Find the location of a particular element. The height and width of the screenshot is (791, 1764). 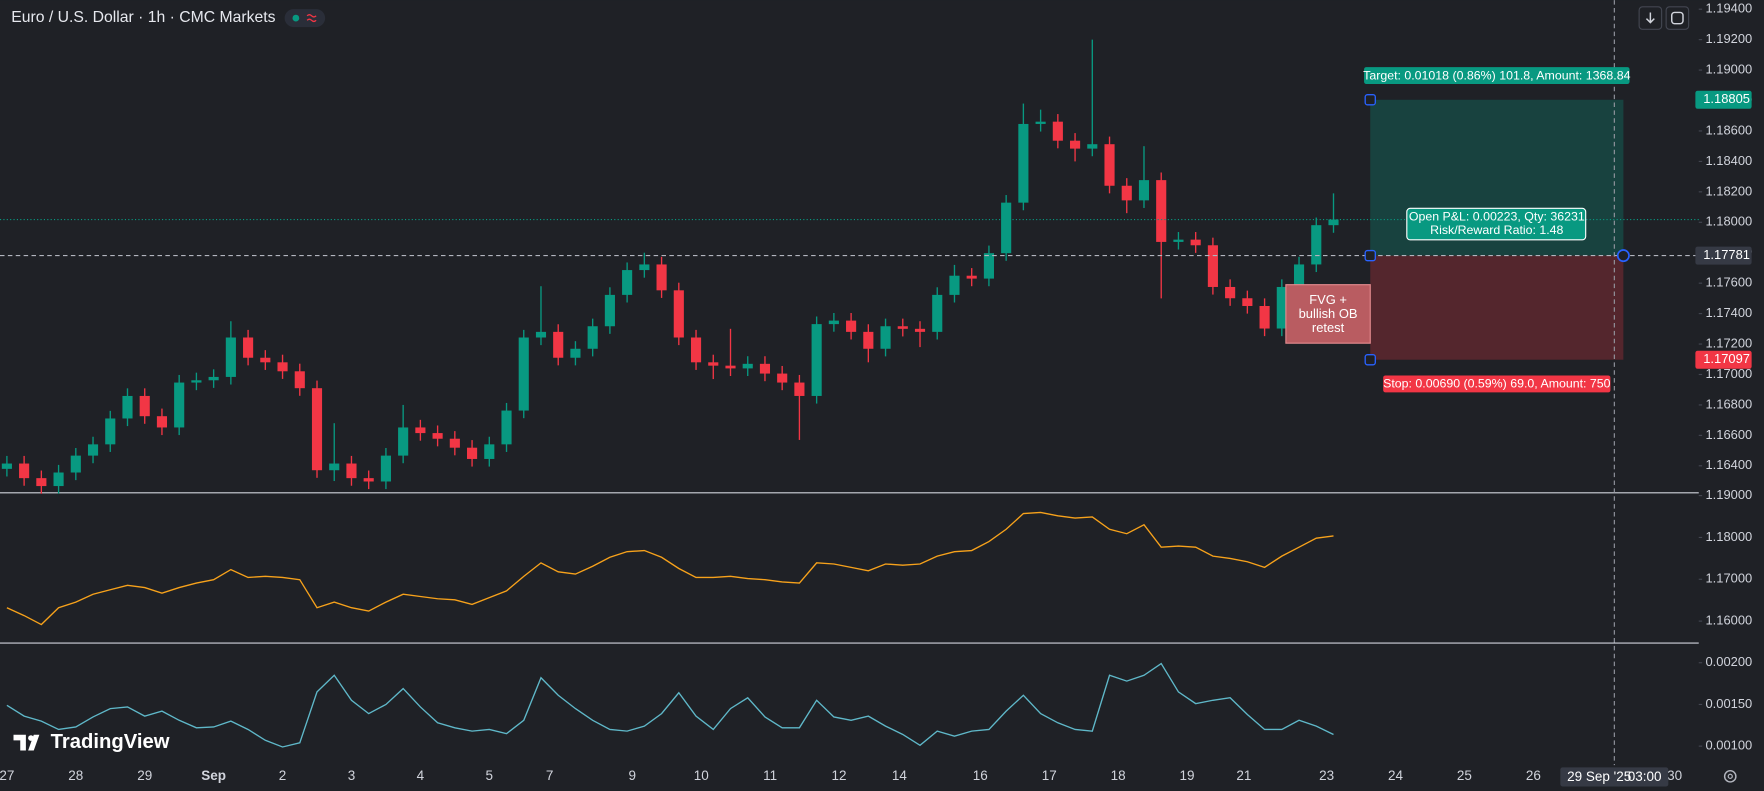

x-tick-label: 26 is located at coordinates (1533, 775).